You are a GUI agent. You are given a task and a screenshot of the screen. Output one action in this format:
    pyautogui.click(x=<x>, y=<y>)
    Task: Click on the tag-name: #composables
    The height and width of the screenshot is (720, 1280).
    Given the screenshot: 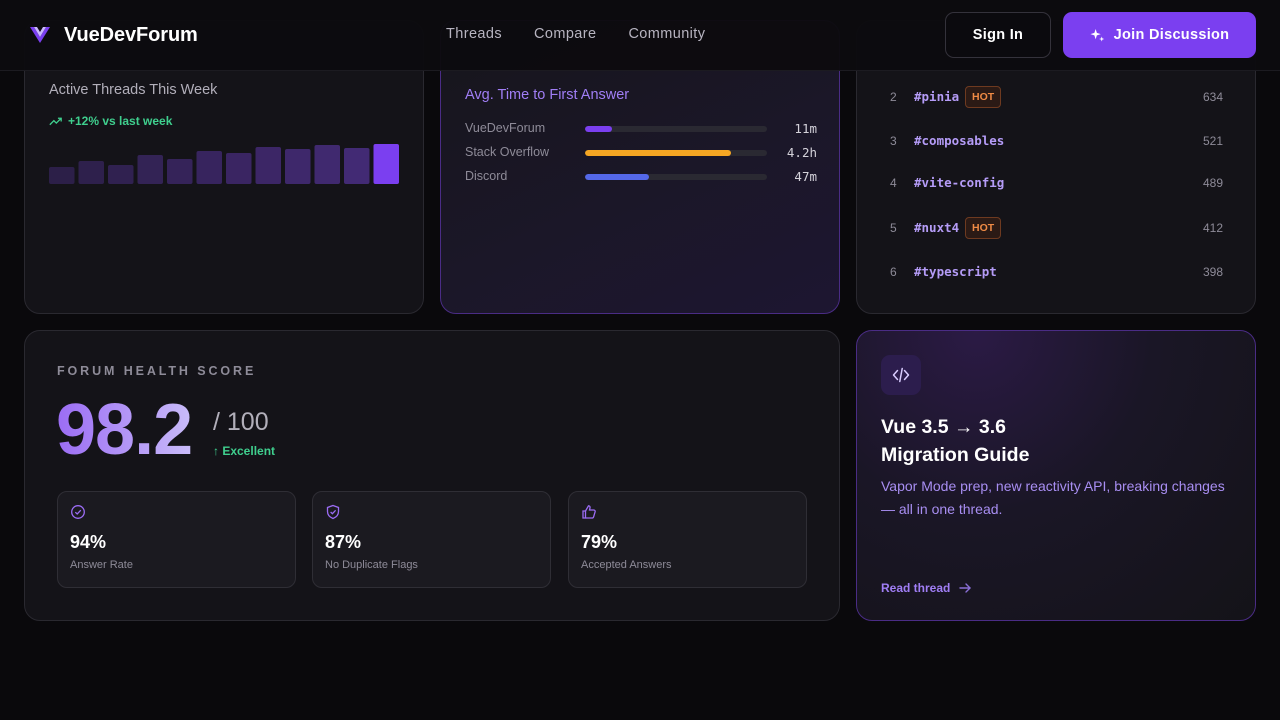 What is the action you would take?
    pyautogui.click(x=959, y=140)
    